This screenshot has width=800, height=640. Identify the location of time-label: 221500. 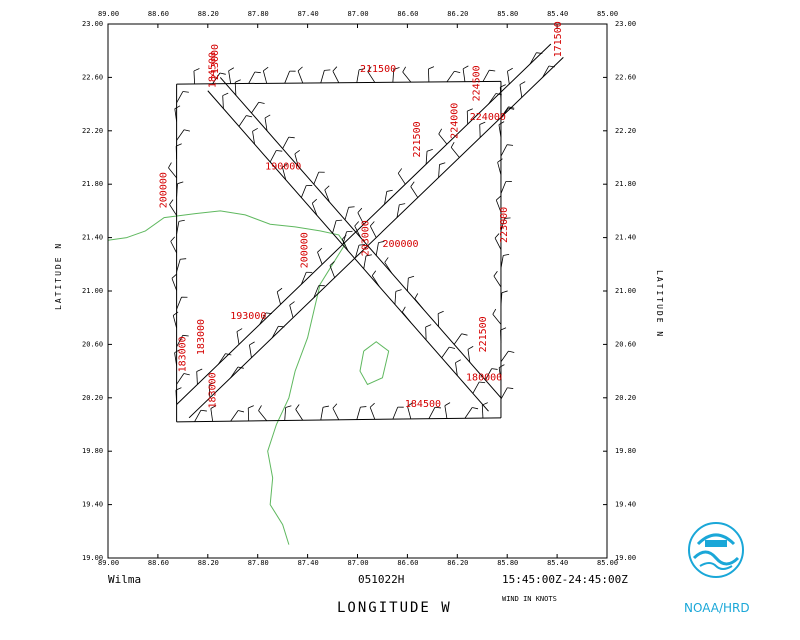
(483, 334).